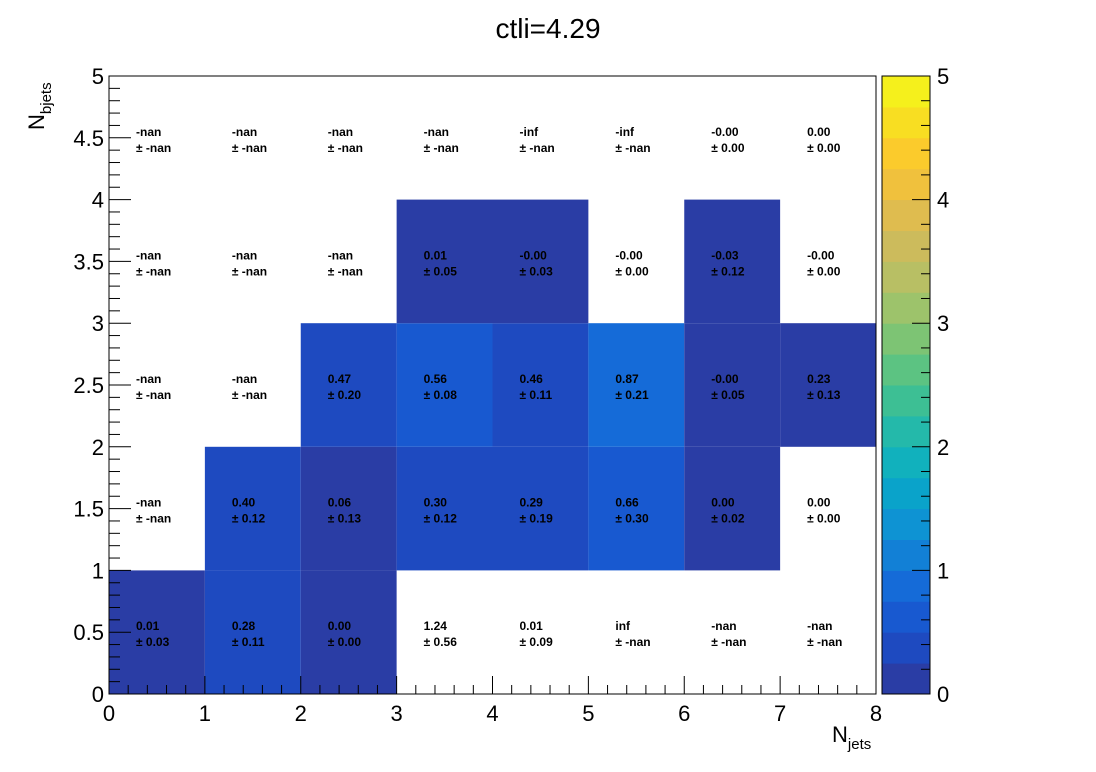  I want to click on y-tick-label: 2.5, so click(88, 385).